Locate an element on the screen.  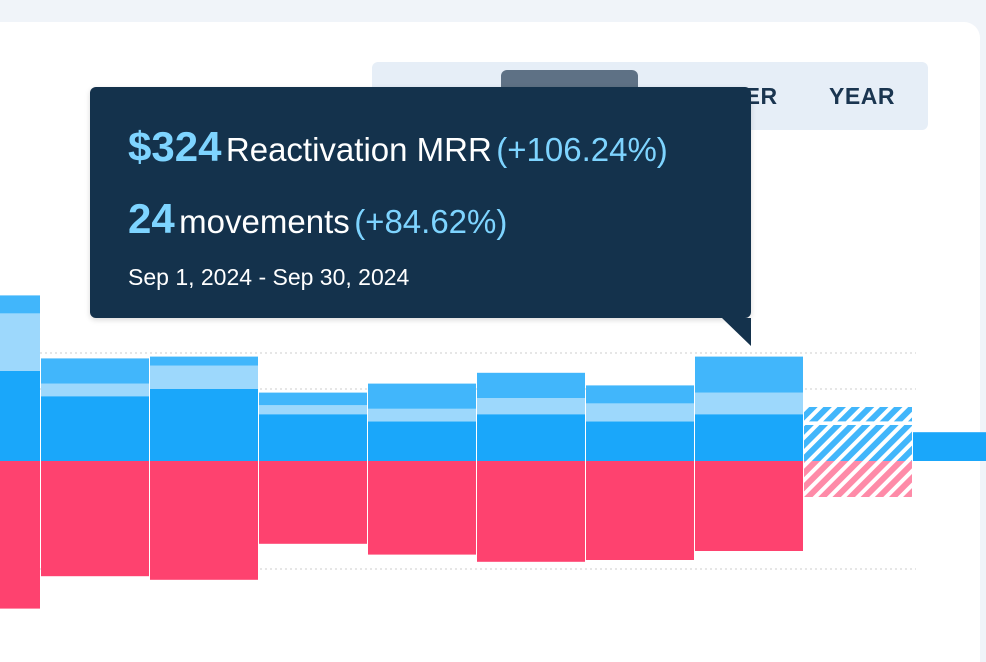
tooltip-mrr-line: $324 Reactivation MRR (+106.24%) is located at coordinates (398, 147).